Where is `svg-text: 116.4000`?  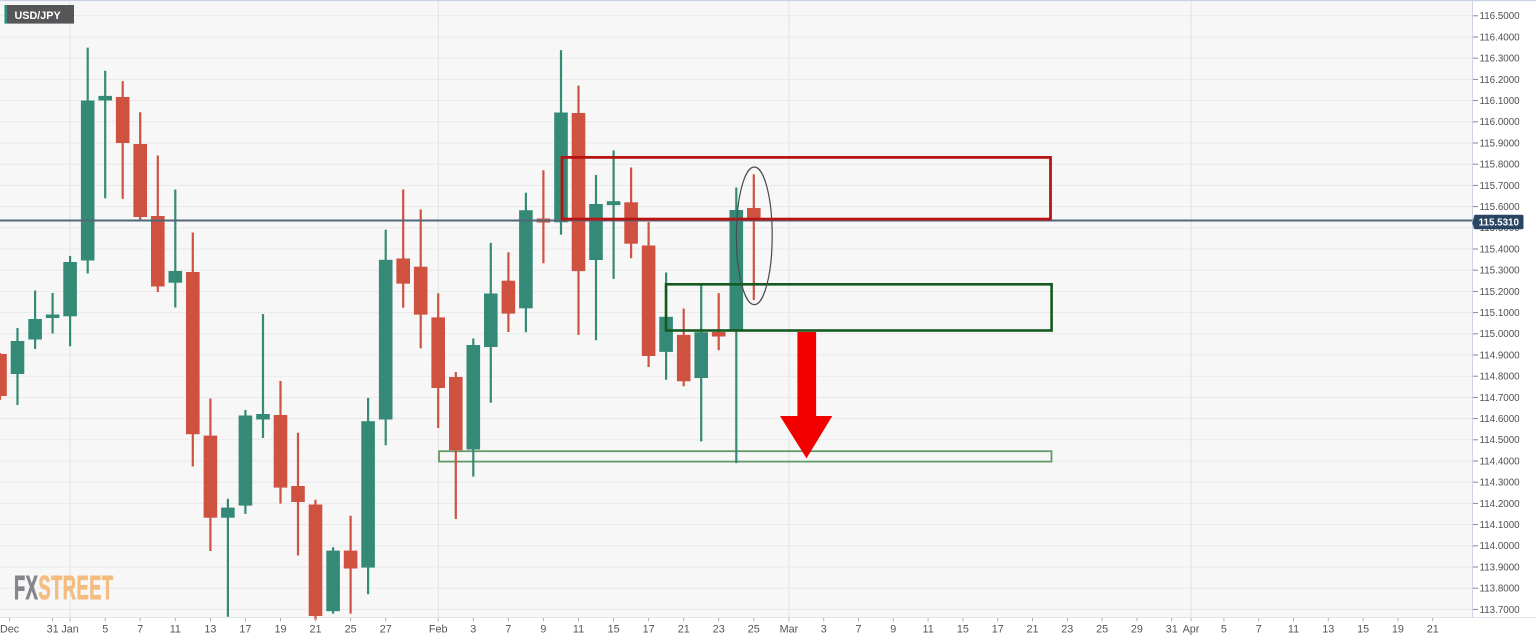 svg-text: 116.4000 is located at coordinates (1500, 37).